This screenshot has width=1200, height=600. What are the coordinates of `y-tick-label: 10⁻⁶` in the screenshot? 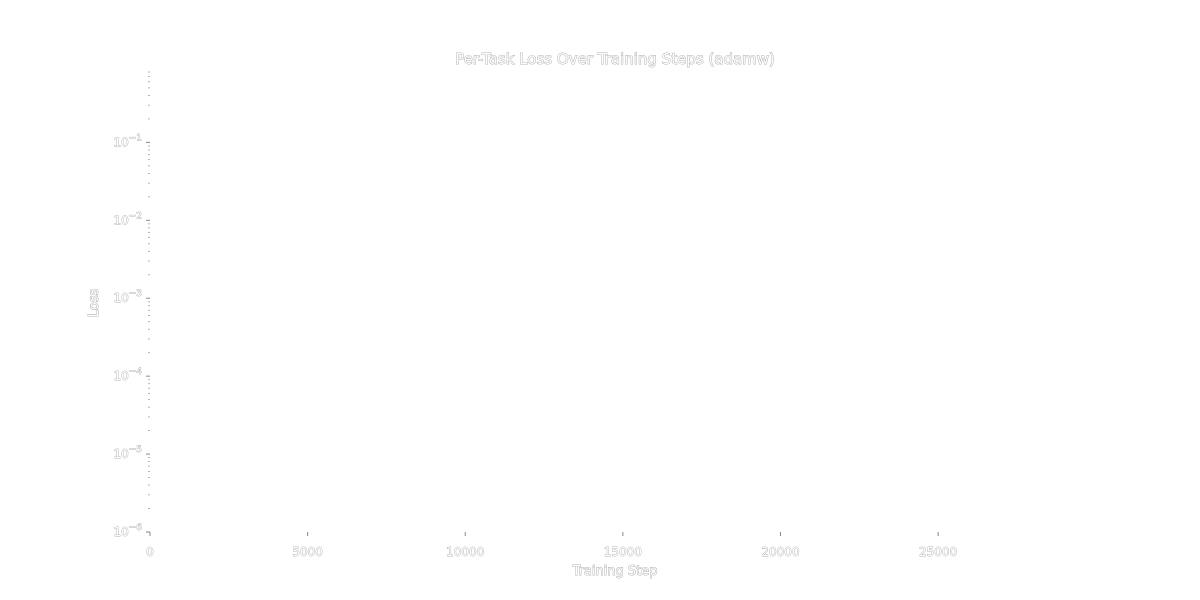 It's located at (127, 531).